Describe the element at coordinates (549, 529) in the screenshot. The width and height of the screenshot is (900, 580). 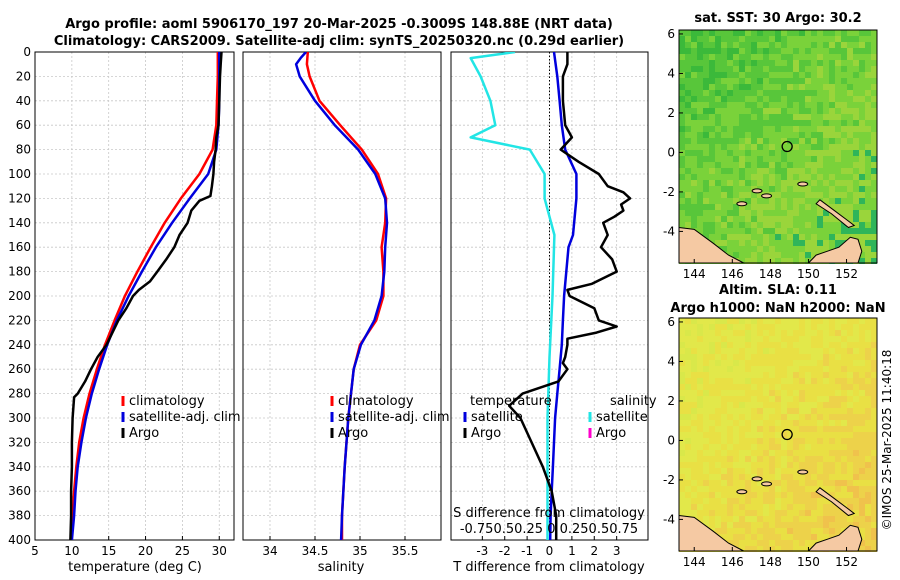
I see `s-difference-ticks: -0.750.50.25 0 0.250.50.75` at that location.